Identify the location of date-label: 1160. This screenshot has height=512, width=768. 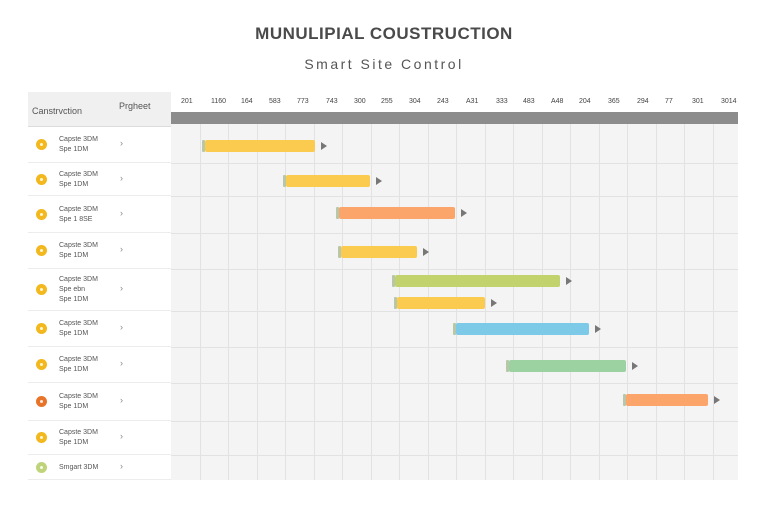
(219, 101).